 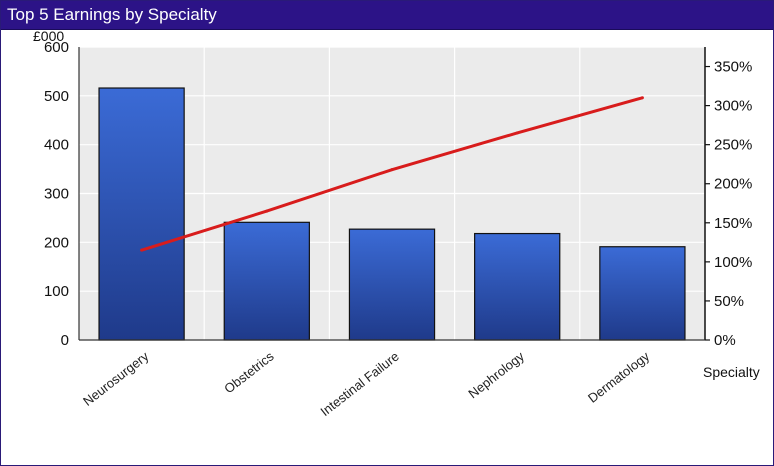 What do you see at coordinates (359, 384) in the screenshot?
I see `category-label: Intestinal Failure` at bounding box center [359, 384].